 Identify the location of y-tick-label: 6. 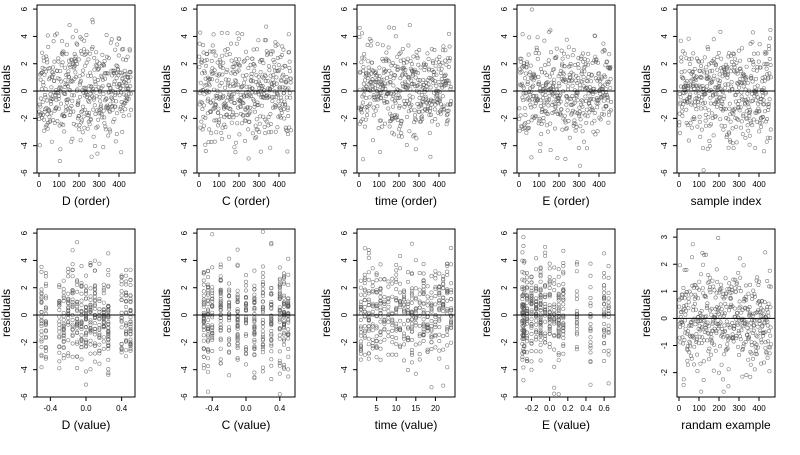
(344, 8).